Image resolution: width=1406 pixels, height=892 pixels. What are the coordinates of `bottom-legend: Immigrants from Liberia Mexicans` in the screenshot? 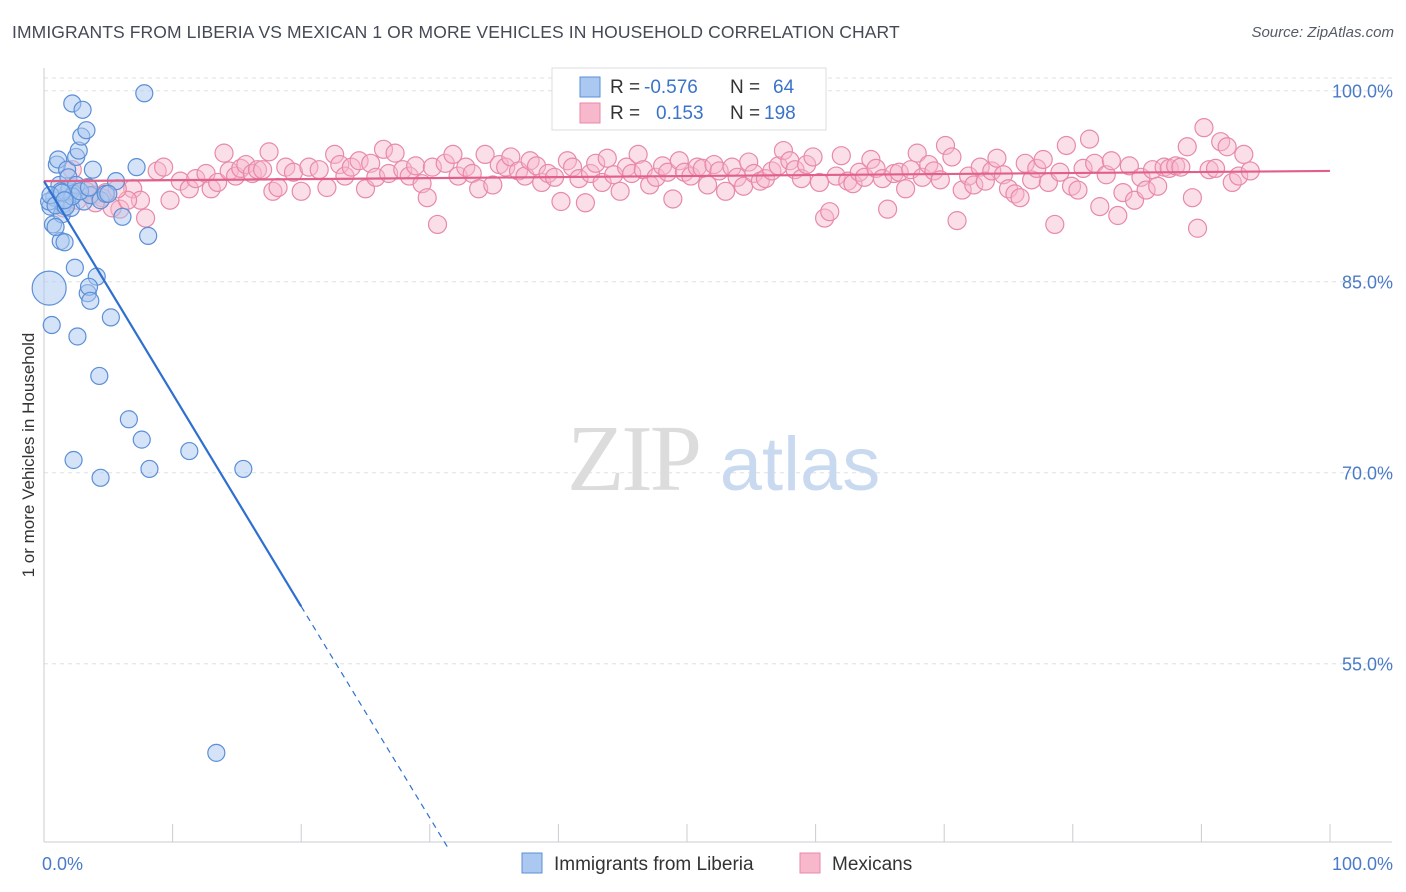 It's located at (716, 863).